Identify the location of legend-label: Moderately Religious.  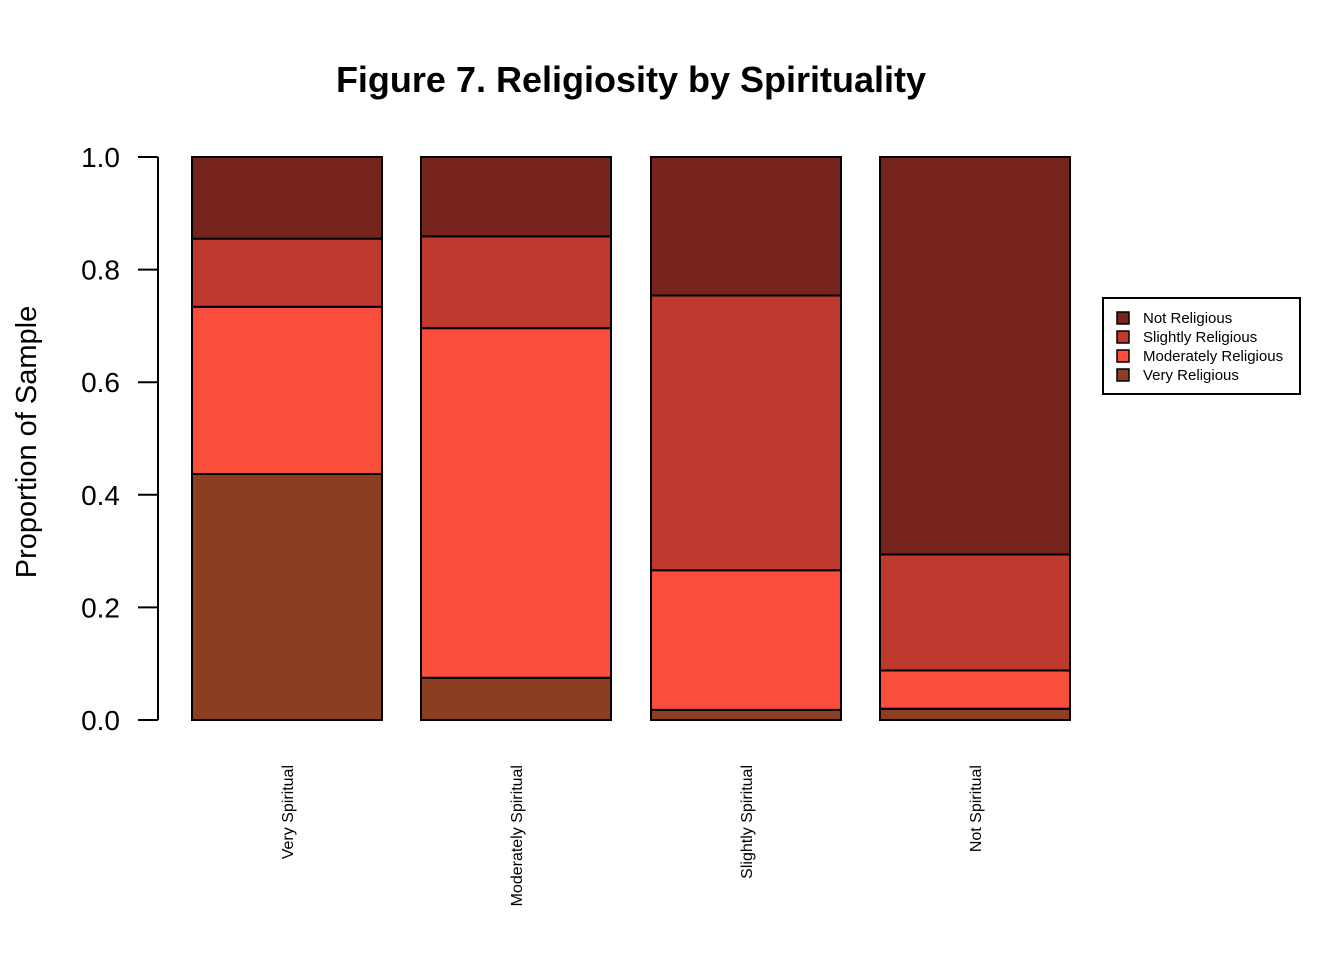
(1213, 356).